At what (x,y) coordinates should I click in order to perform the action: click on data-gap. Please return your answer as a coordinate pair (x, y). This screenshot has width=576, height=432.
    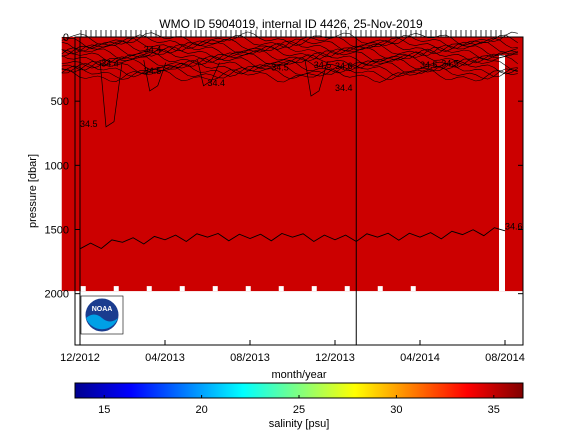
    Looking at the image, I should click on (502, 173).